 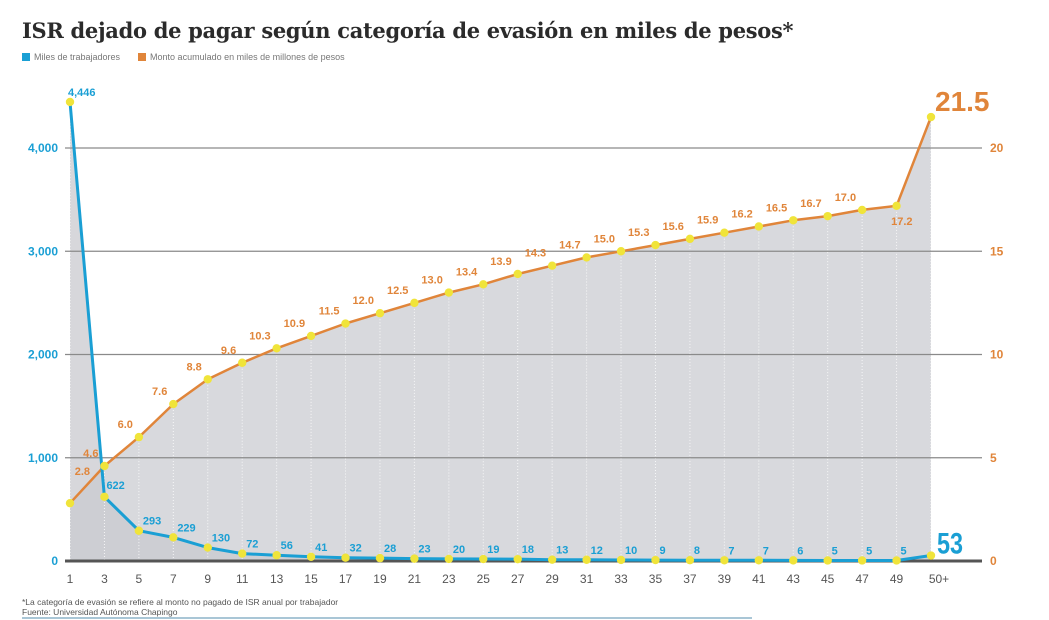 I want to click on x-tick-label: 19, so click(x=380, y=579).